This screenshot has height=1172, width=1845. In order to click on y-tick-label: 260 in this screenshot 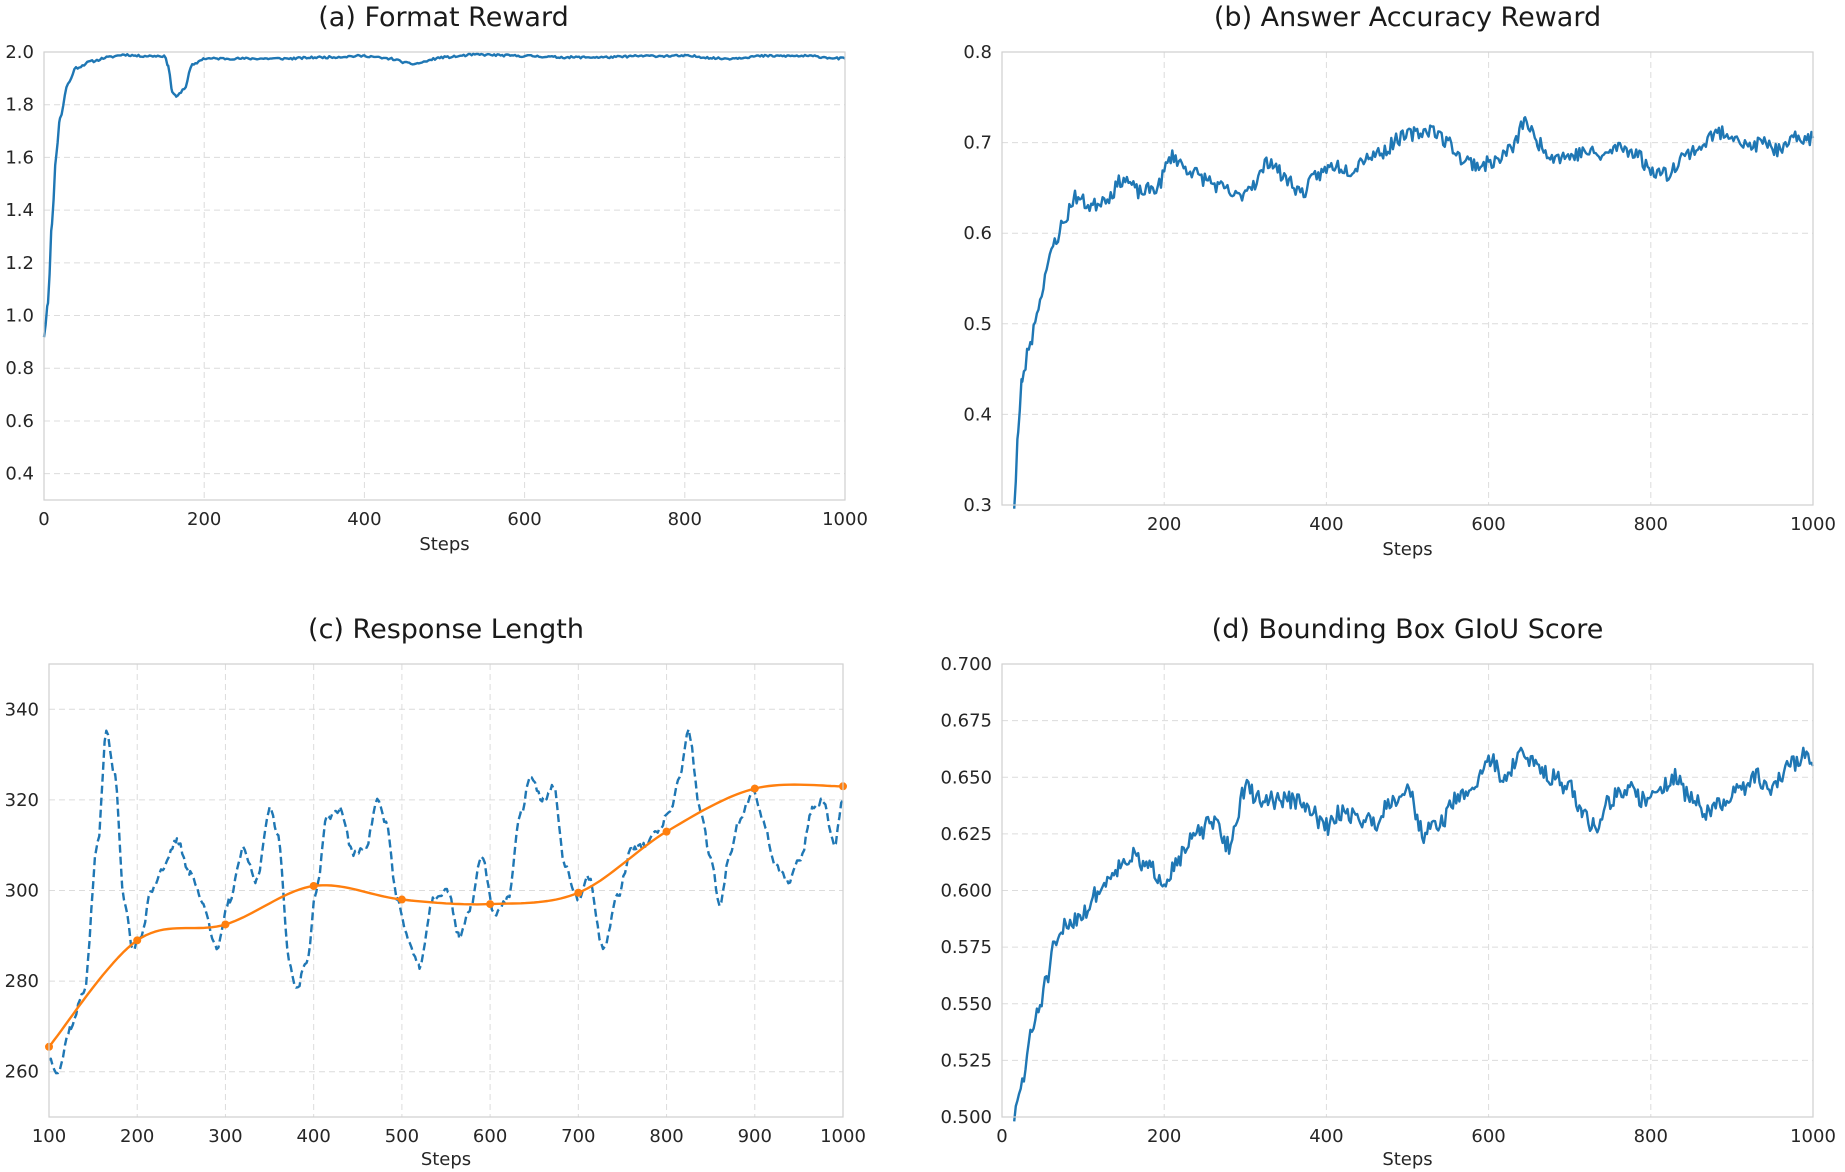, I will do `click(22, 1072)`.